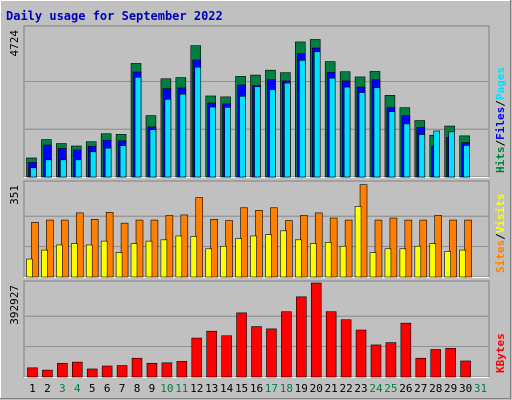 Image resolution: width=512 pixels, height=400 pixels. I want to click on x-tick-label-day-11: 11, so click(181, 388).